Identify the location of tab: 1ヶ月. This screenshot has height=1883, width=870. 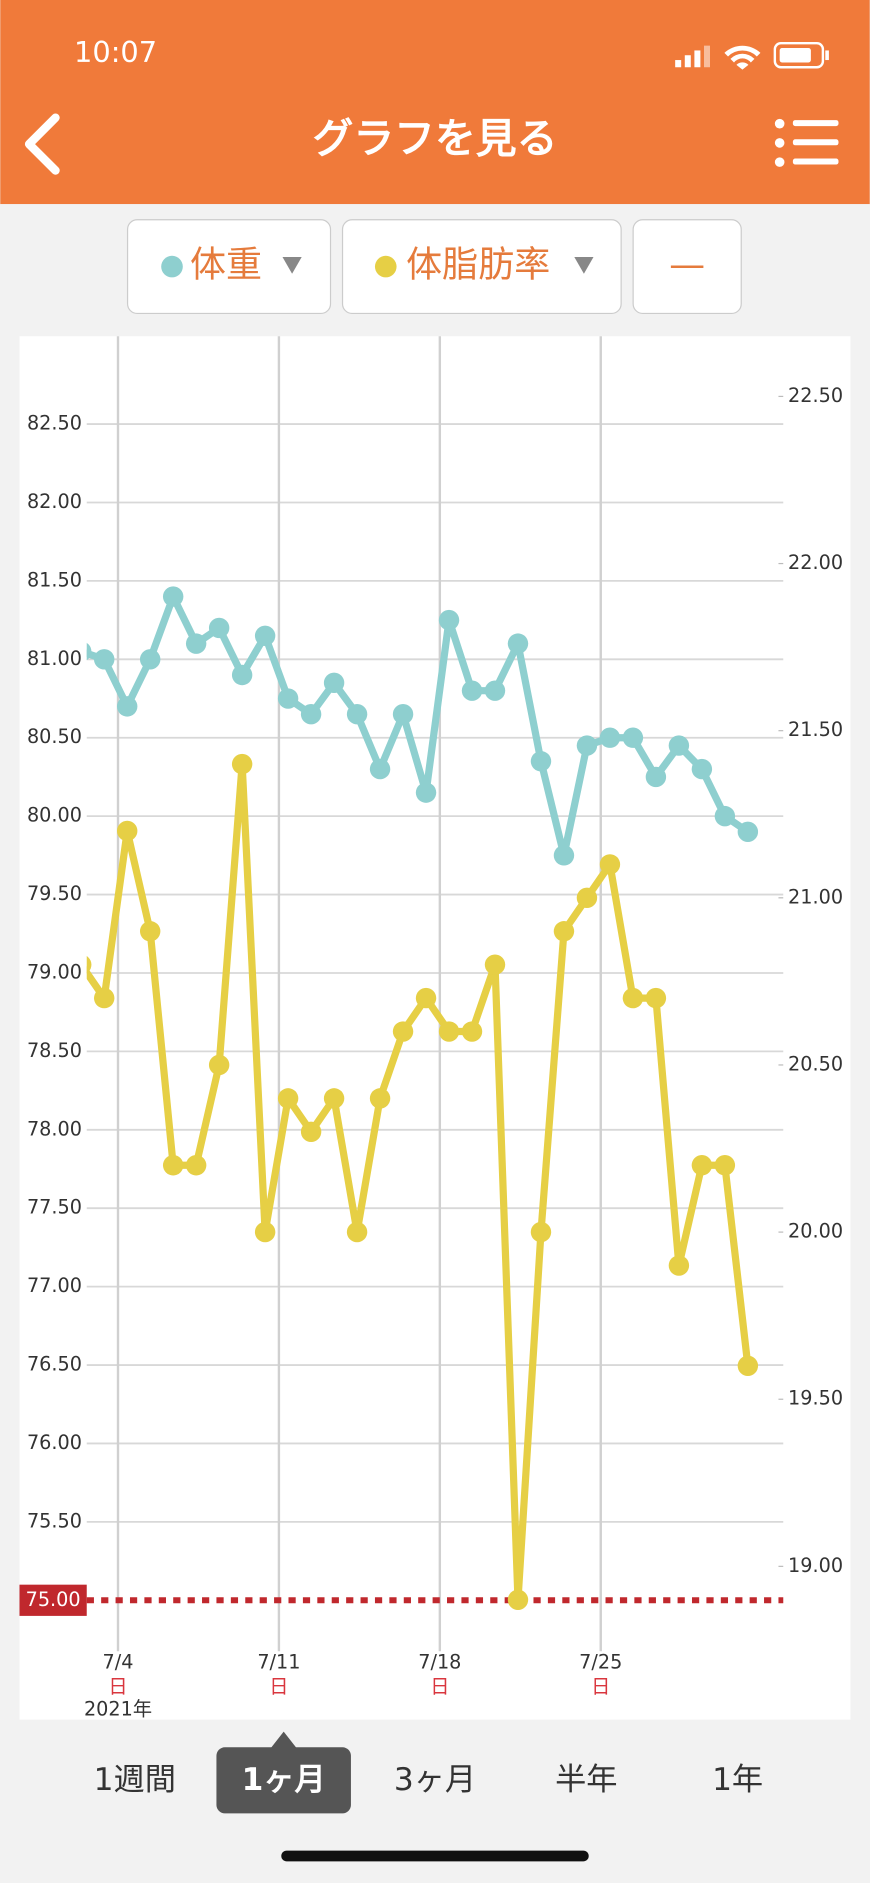
(284, 1780).